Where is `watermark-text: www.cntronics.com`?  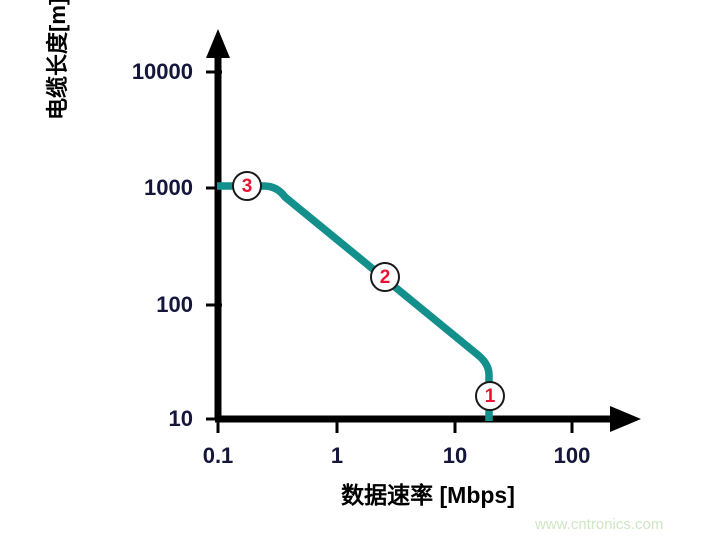 watermark-text: www.cntronics.com is located at coordinates (599, 524).